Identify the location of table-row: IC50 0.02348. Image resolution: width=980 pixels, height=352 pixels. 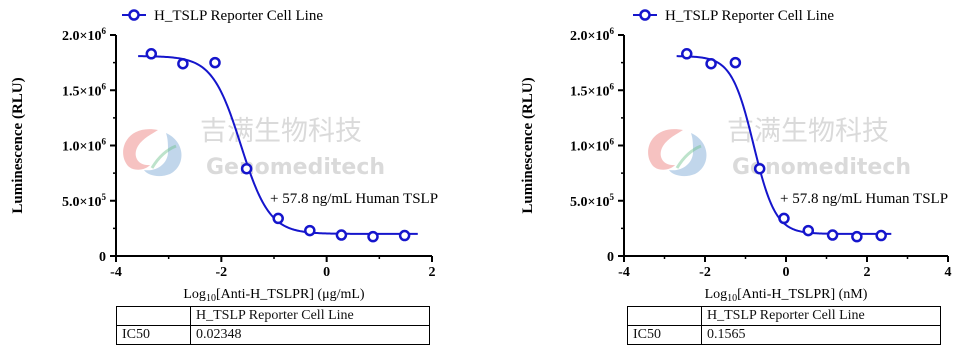
(273, 335).